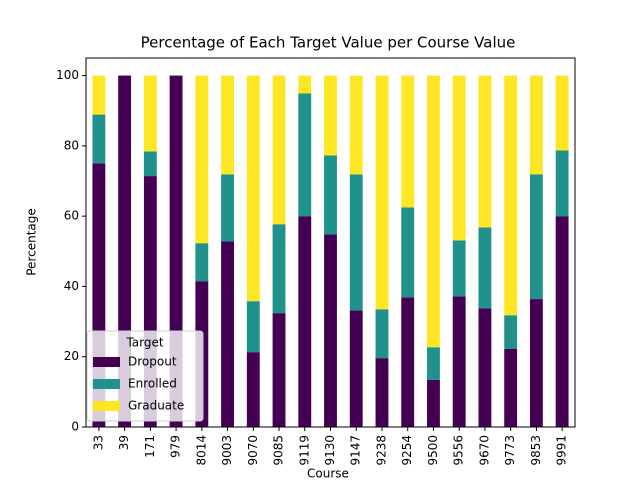  I want to click on x-tick-label: 8014, so click(201, 450).